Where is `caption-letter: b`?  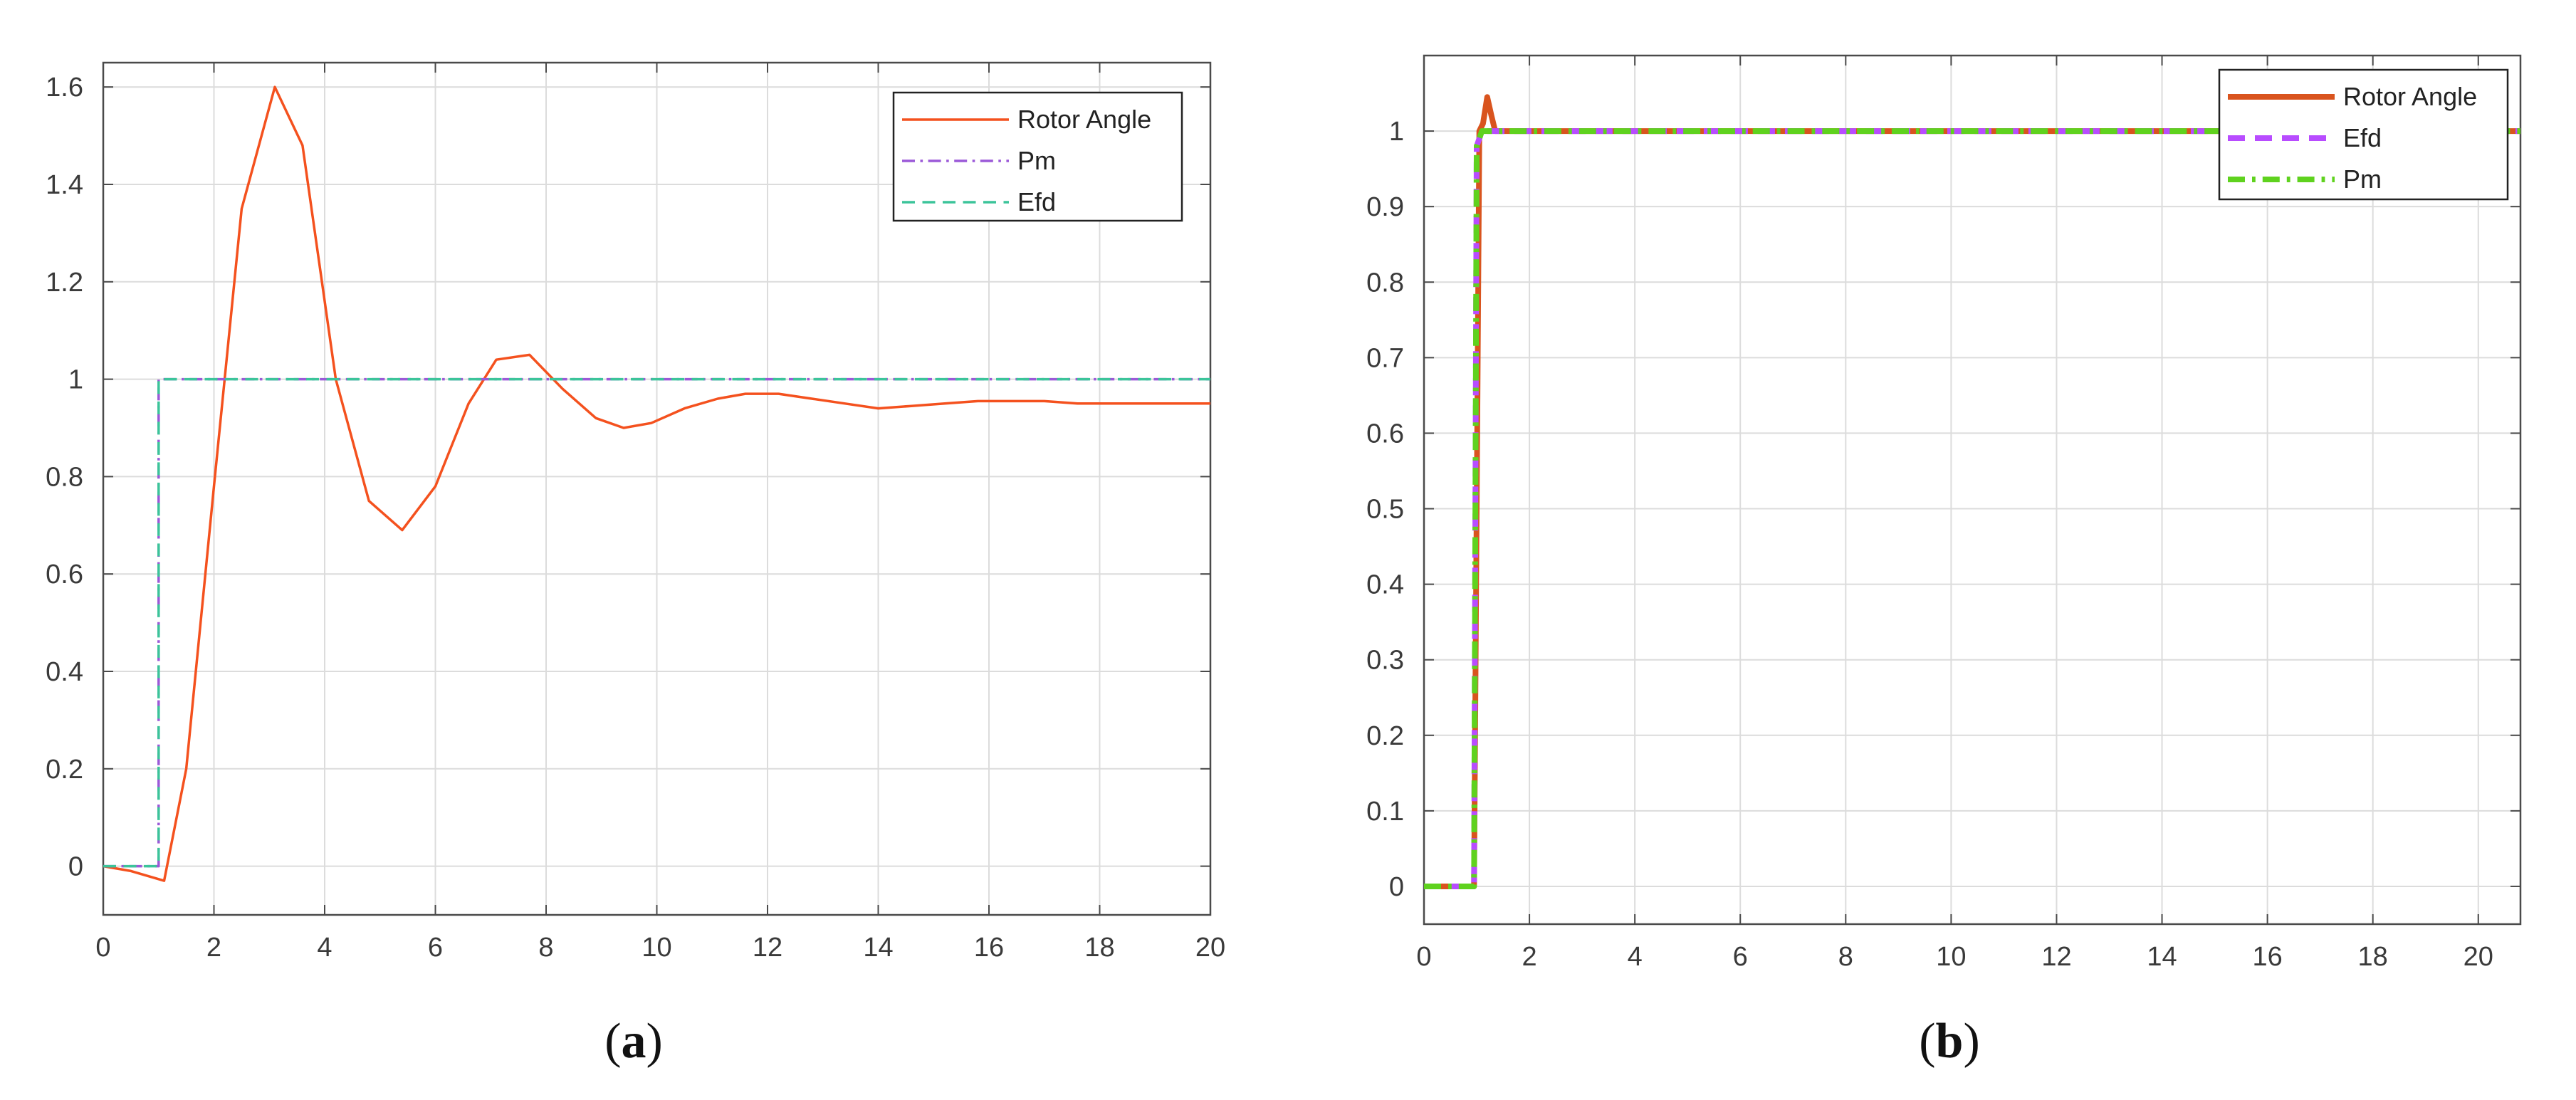
caption-letter: b is located at coordinates (1950, 1041).